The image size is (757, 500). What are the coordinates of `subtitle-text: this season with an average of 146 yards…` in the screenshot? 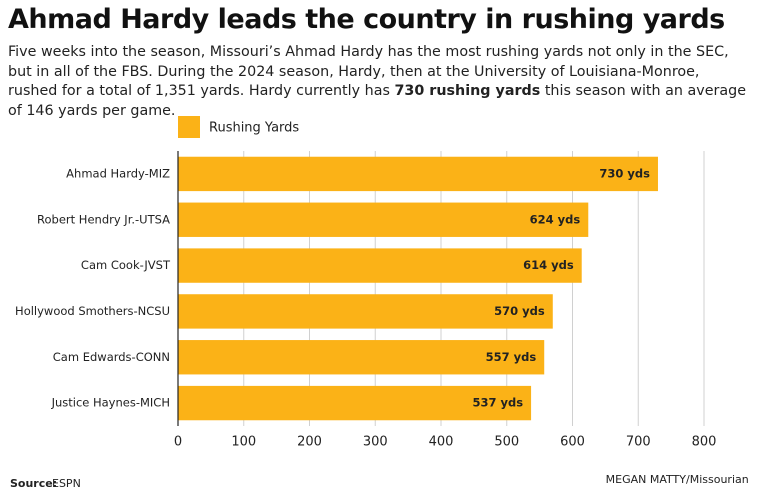 It's located at (377, 101).